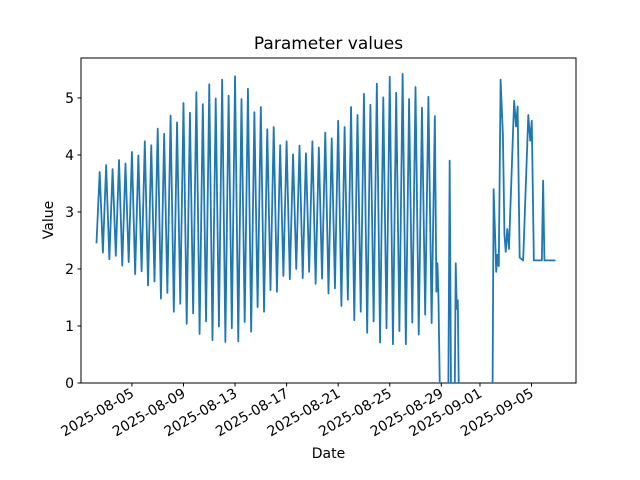 The width and height of the screenshot is (640, 480). I want to click on y-tick-label: 3, so click(69, 213).